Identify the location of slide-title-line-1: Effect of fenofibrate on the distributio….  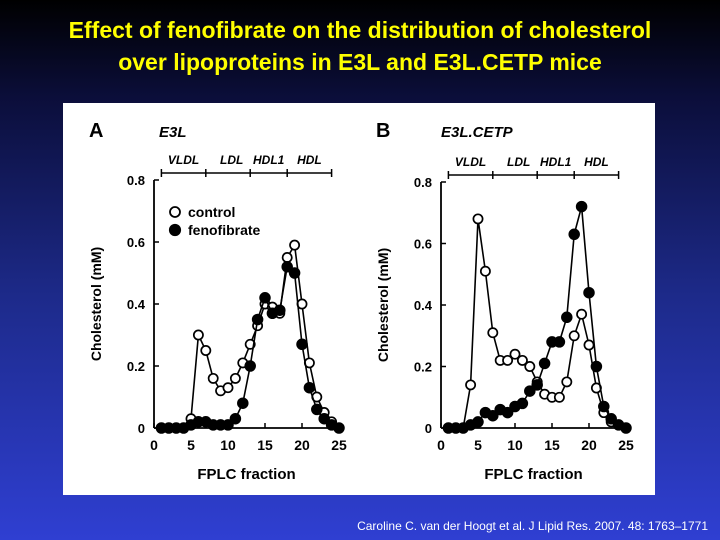
(360, 30).